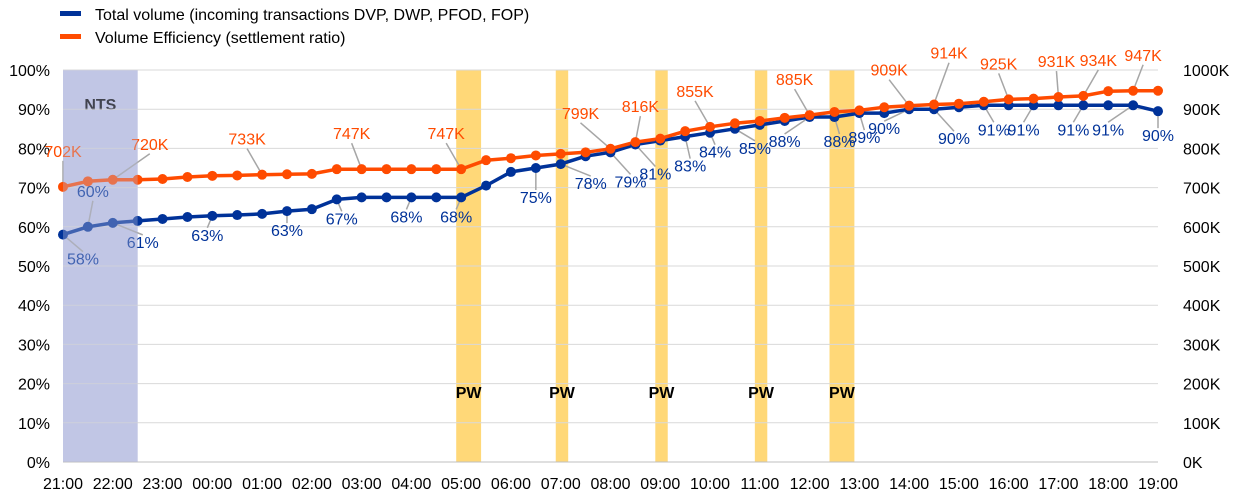  What do you see at coordinates (1009, 484) in the screenshot?
I see `x-tick-label: 16:00` at bounding box center [1009, 484].